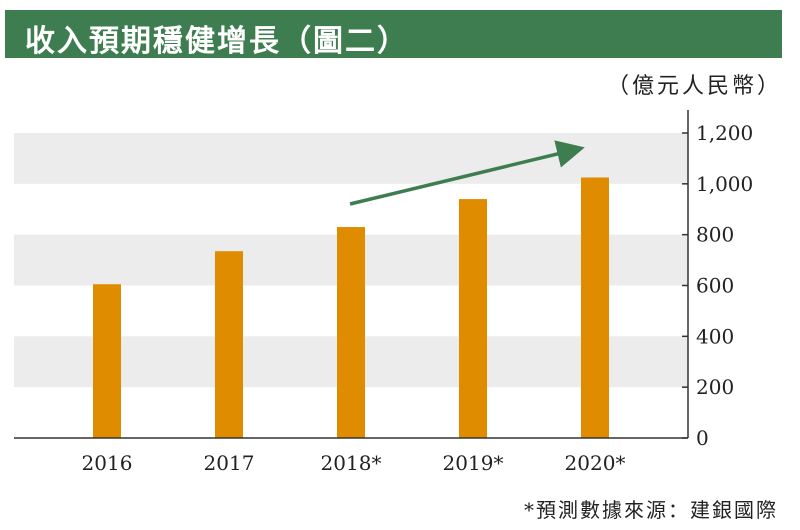  What do you see at coordinates (351, 332) in the screenshot?
I see `bar-2018` at bounding box center [351, 332].